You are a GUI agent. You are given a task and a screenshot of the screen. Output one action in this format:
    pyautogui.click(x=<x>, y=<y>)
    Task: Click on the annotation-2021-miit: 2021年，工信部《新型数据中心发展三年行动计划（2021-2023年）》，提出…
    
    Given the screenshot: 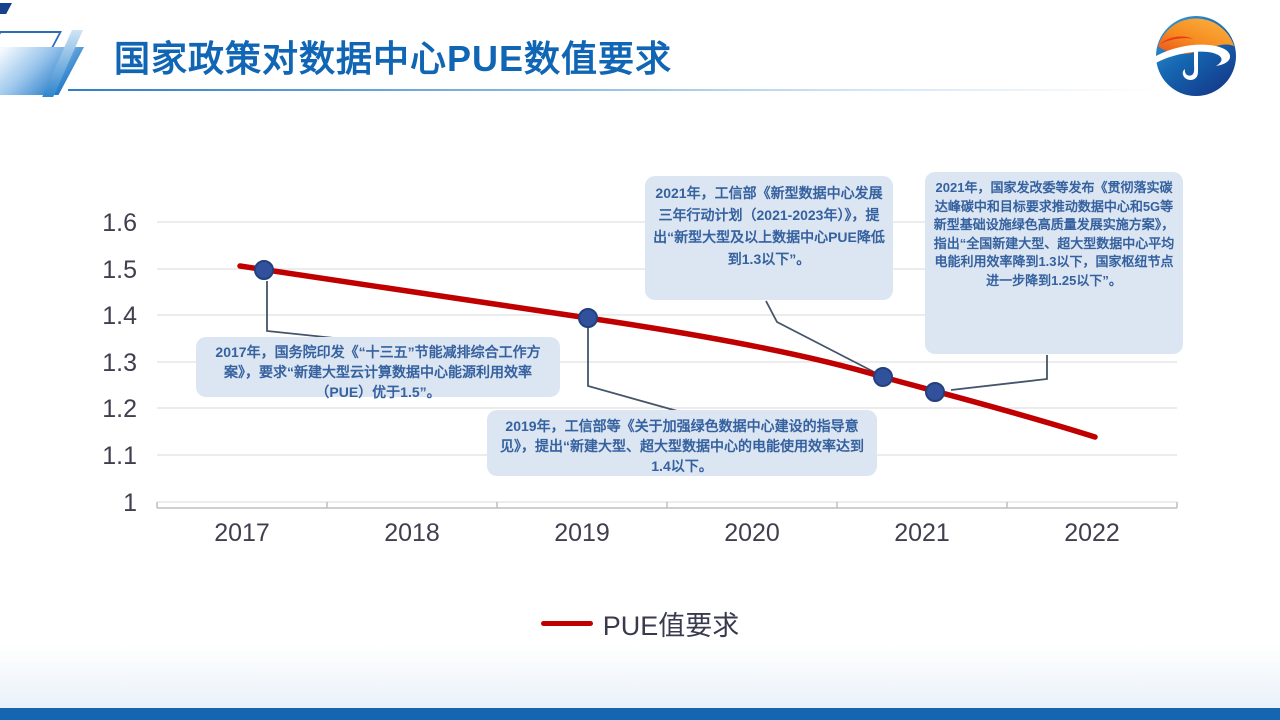 What is the action you would take?
    pyautogui.click(x=769, y=238)
    